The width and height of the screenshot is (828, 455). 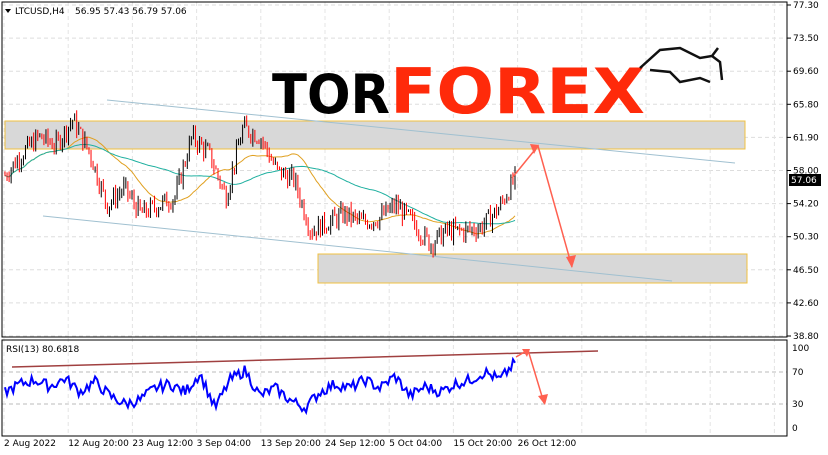 What do you see at coordinates (806, 238) in the screenshot?
I see `y-tick-label: 50.30` at bounding box center [806, 238].